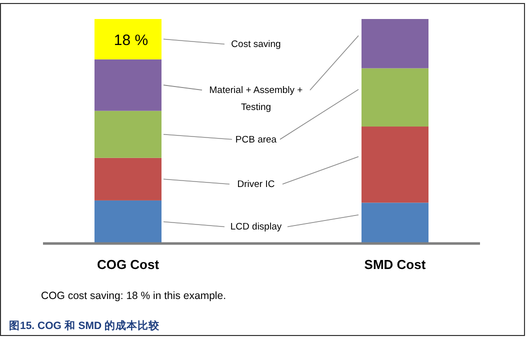  Describe the element at coordinates (133, 296) in the screenshot. I see `text: COG cost saving: 18 % in this example.` at that location.